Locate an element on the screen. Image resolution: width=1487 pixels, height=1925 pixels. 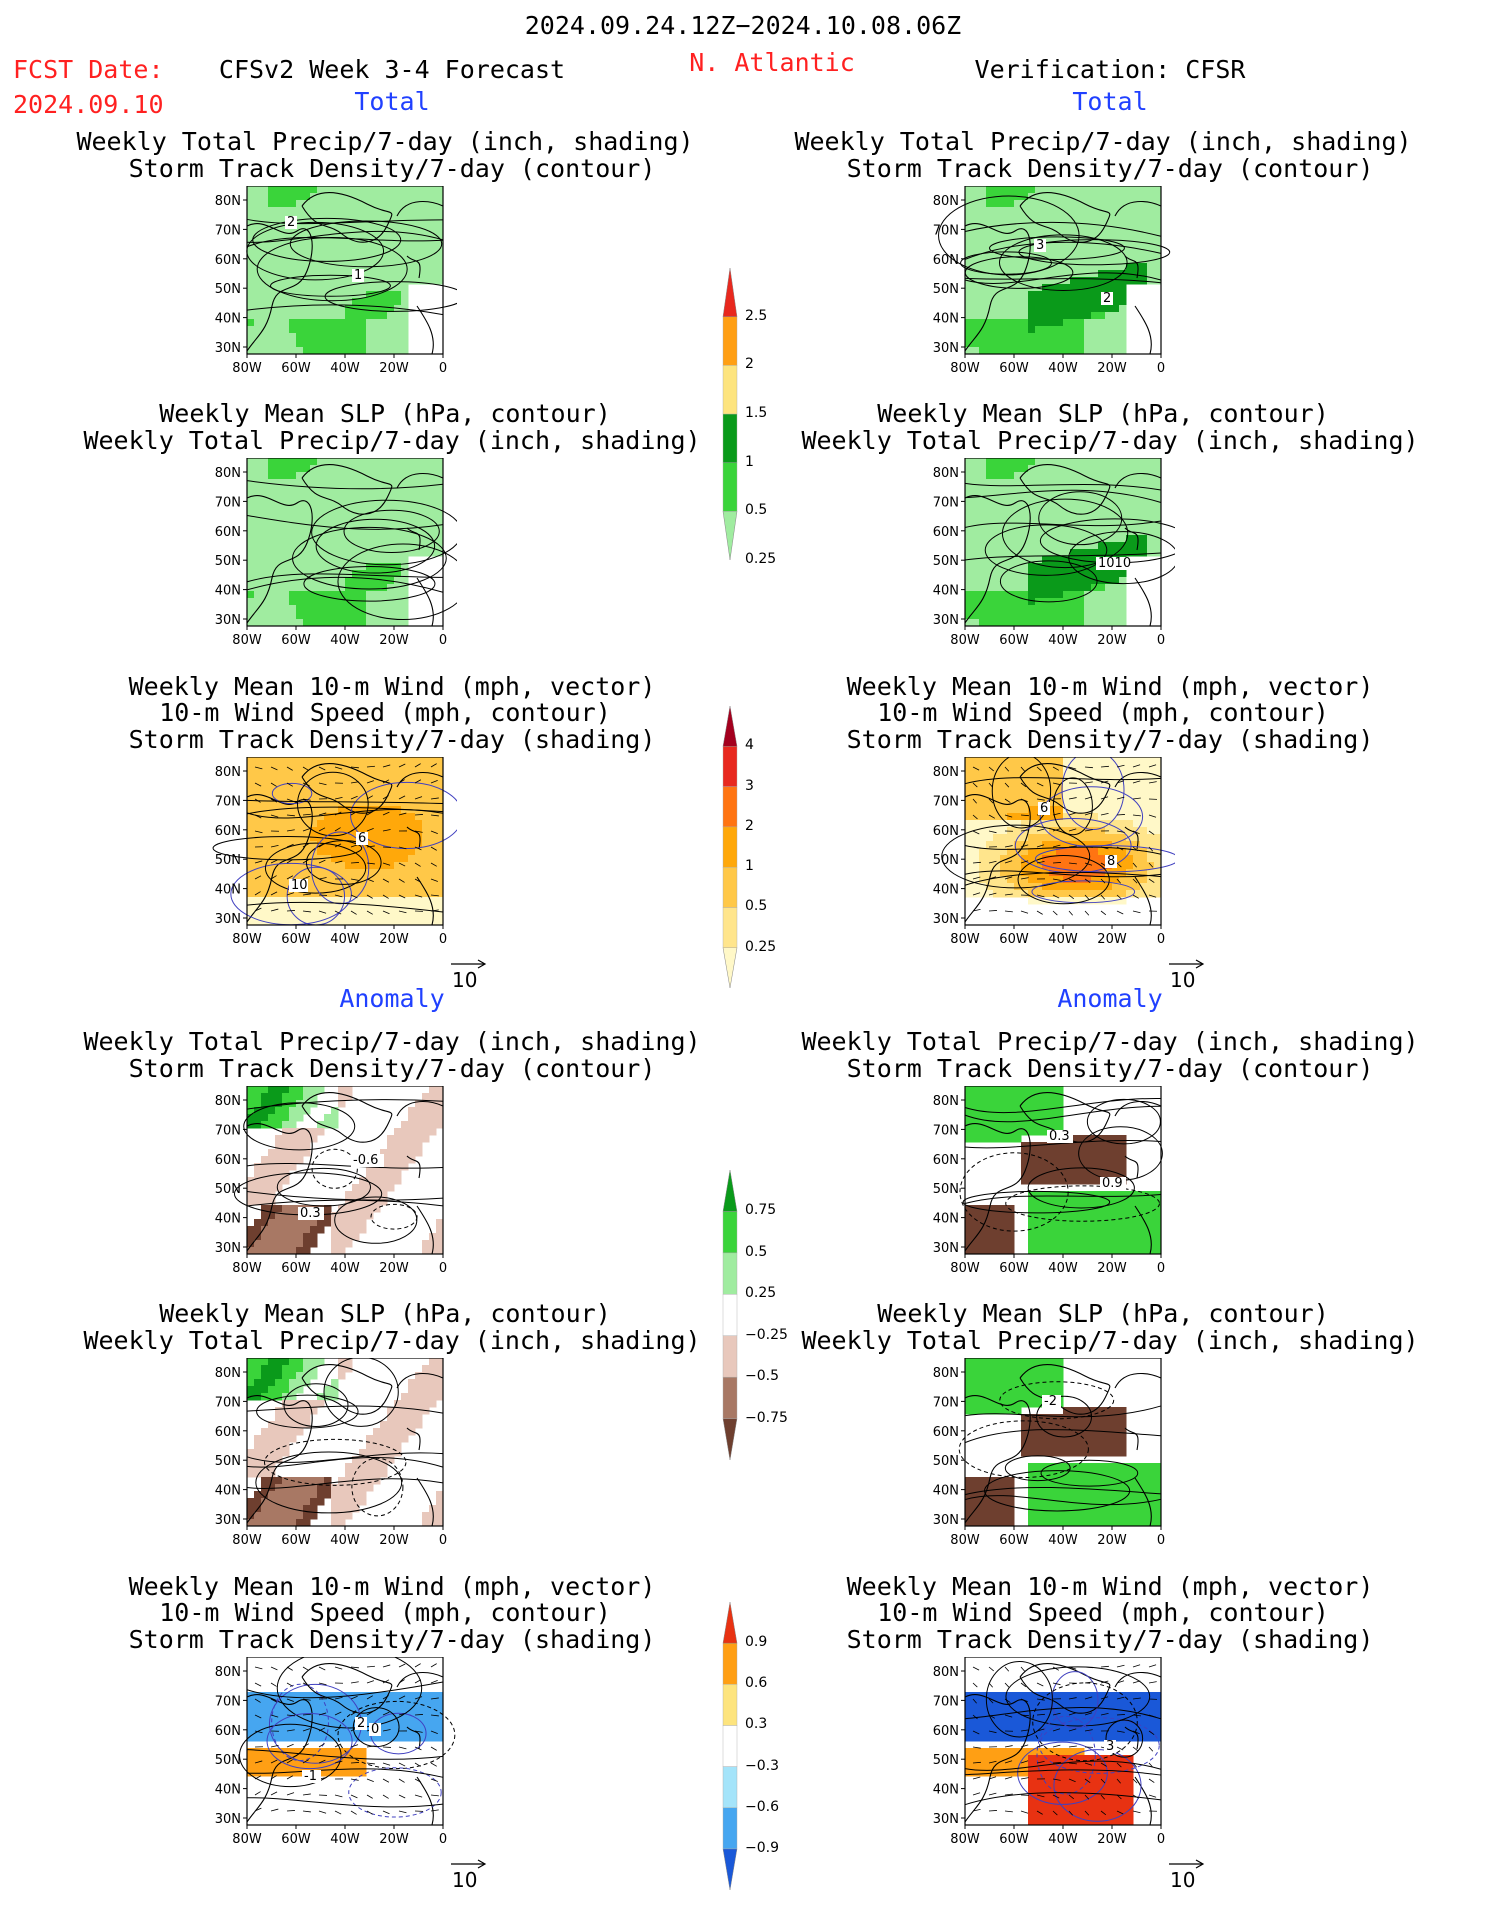
colorbar-label: 1.5 is located at coordinates (756, 413).